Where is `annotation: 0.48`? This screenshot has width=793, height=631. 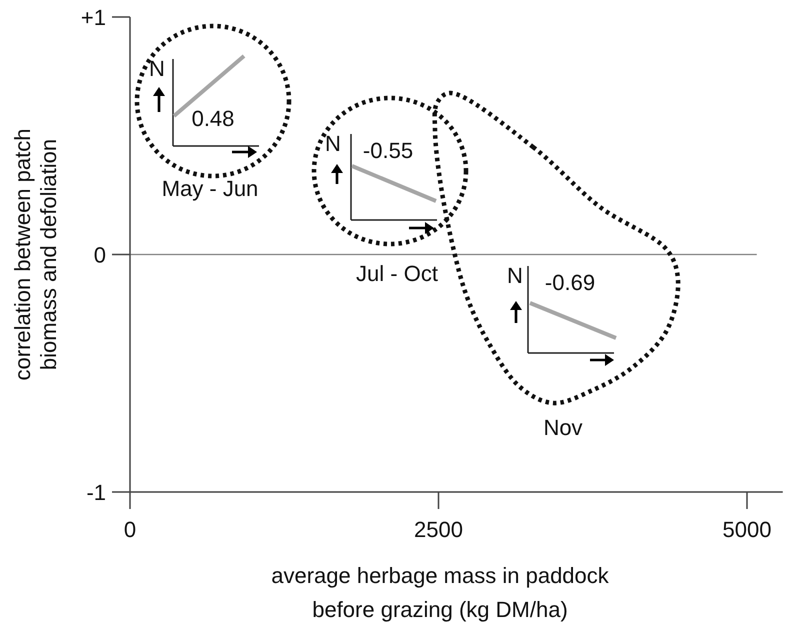
annotation: 0.48 is located at coordinates (213, 118).